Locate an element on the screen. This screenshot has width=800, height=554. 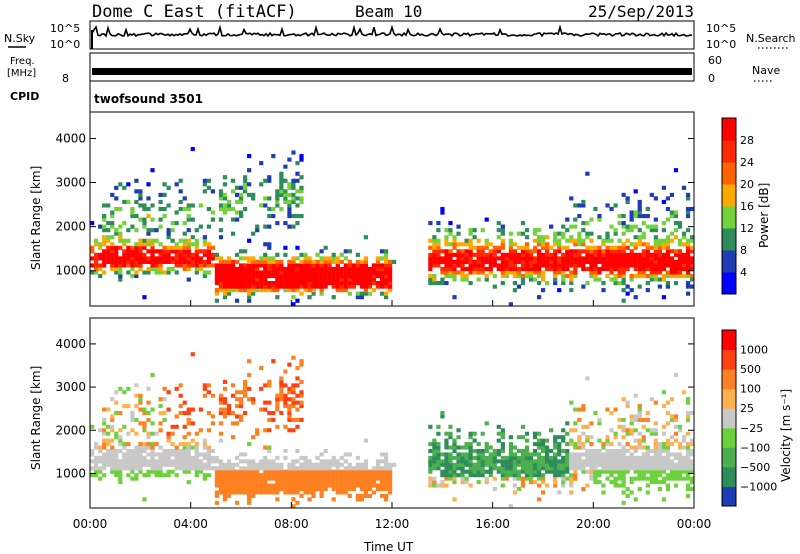
power-colorbar-frame is located at coordinates (729, 206).